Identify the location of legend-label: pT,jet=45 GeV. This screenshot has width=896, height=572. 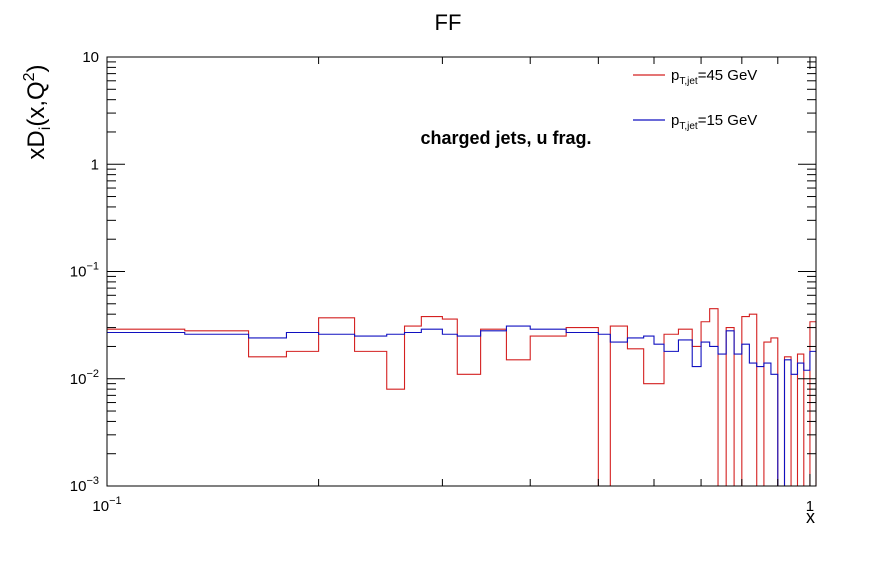
(714, 77).